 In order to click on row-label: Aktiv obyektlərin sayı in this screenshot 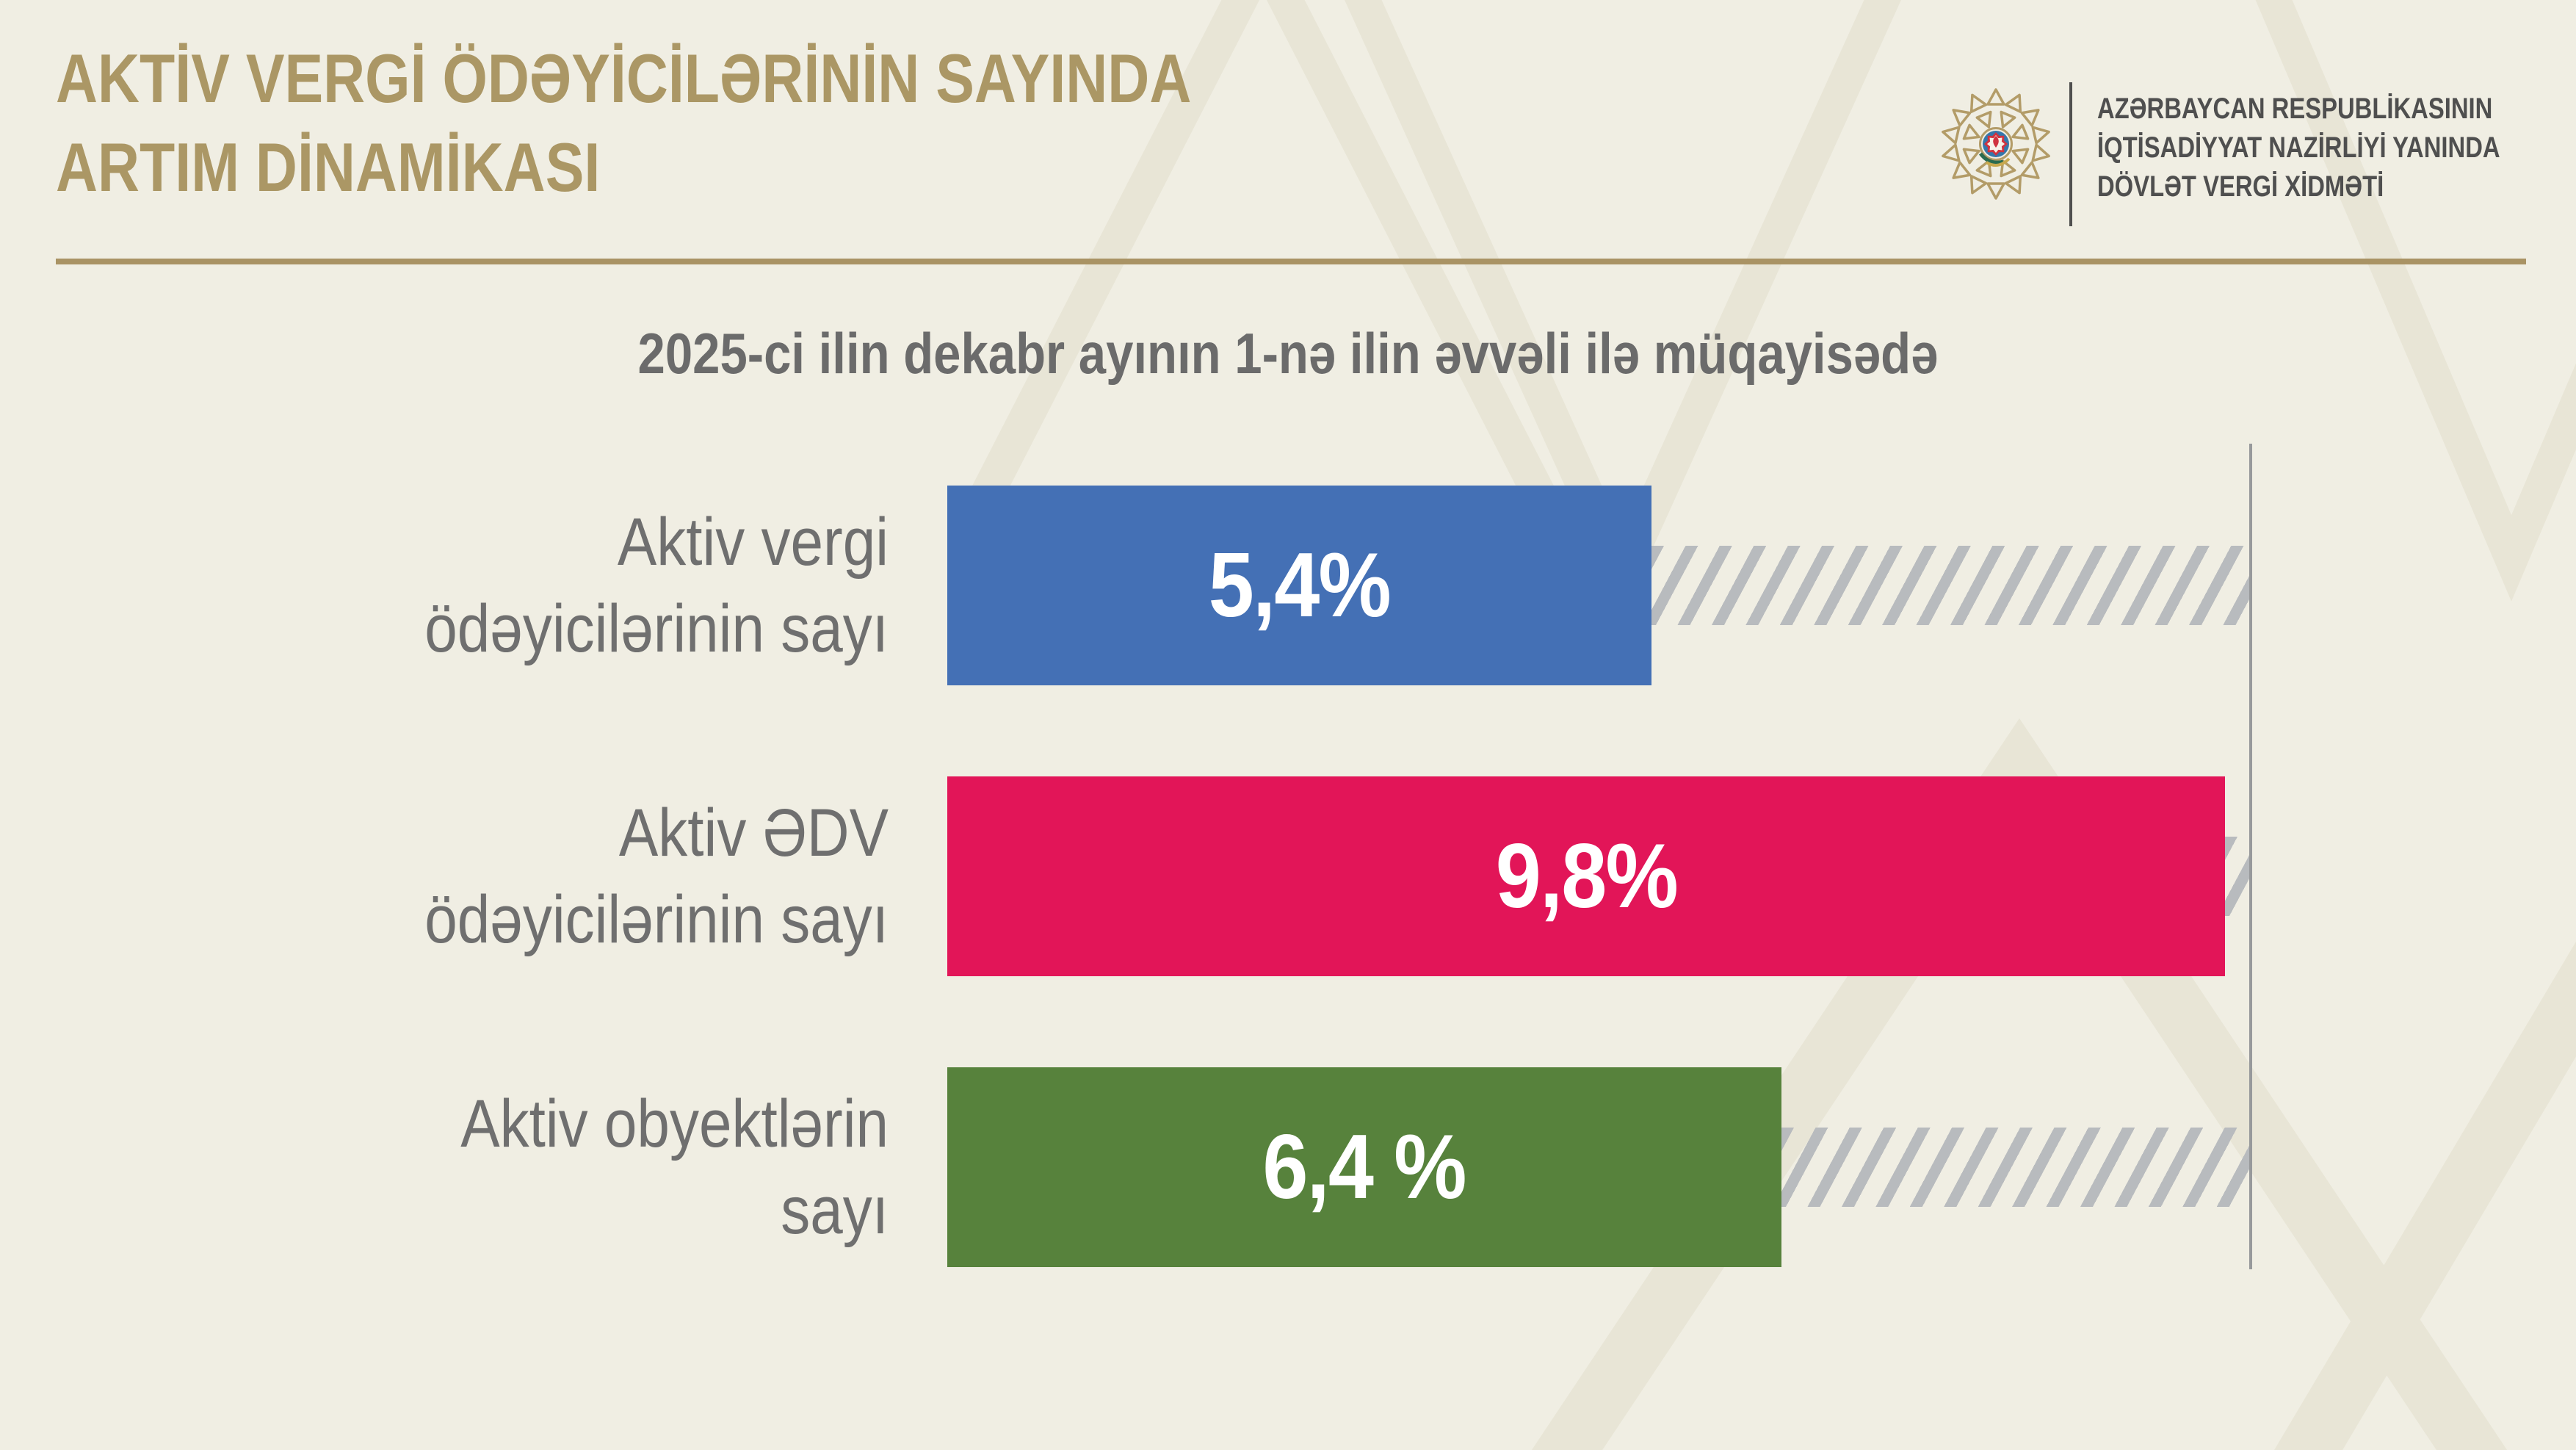, I will do `click(502, 1167)`.